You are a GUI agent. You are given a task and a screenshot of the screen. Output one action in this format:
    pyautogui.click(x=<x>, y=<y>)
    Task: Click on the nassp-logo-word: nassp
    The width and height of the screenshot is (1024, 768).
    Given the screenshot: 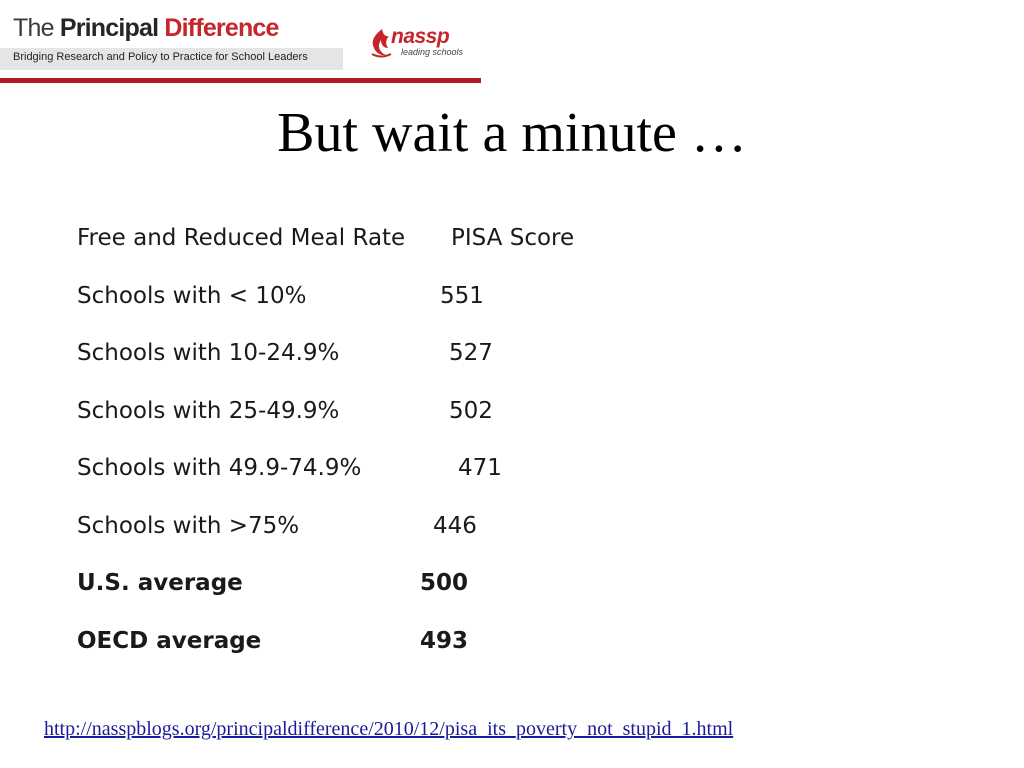 What is the action you would take?
    pyautogui.click(x=420, y=36)
    